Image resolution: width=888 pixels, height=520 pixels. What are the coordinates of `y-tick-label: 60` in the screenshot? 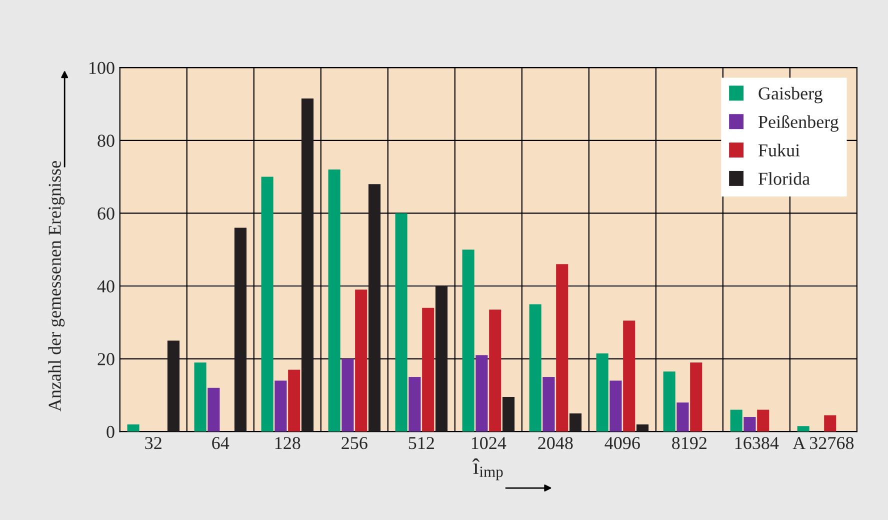 It's located at (106, 213).